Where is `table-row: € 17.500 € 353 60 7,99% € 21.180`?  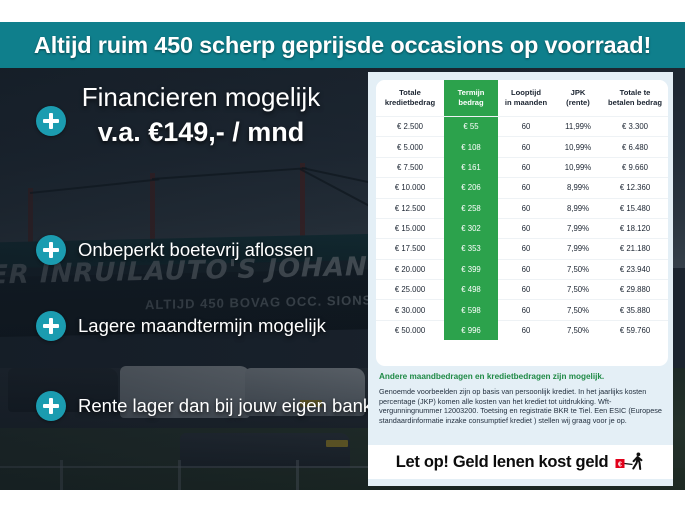
table-row: € 17.500 € 353 60 7,99% € 21.180 is located at coordinates (522, 249).